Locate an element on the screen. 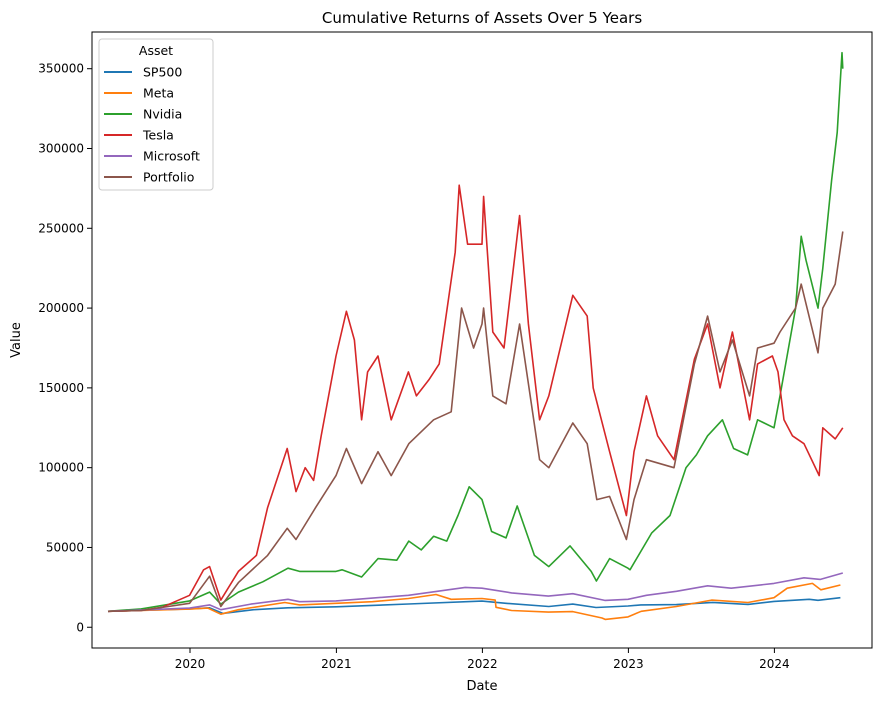  x-tick-label: 2024 is located at coordinates (774, 664).